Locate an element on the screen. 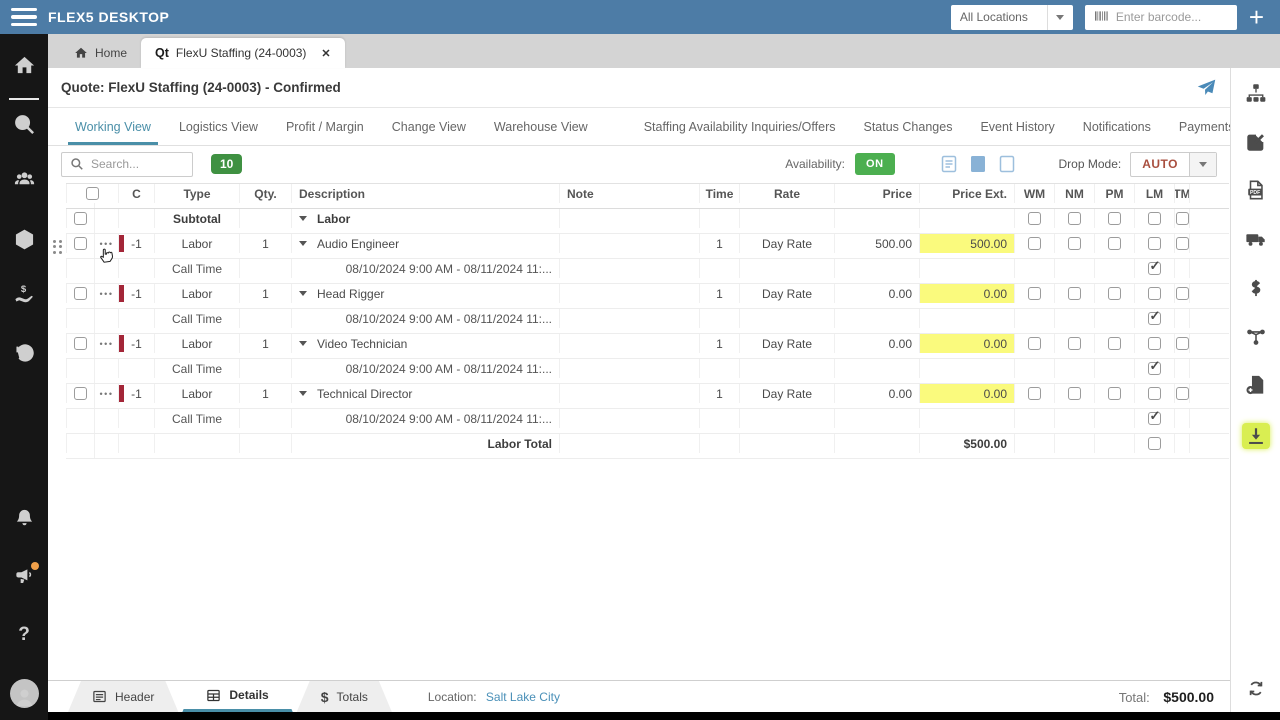 Image resolution: width=1280 pixels, height=720 pixels. footer-tab-details: Details is located at coordinates (237, 696).